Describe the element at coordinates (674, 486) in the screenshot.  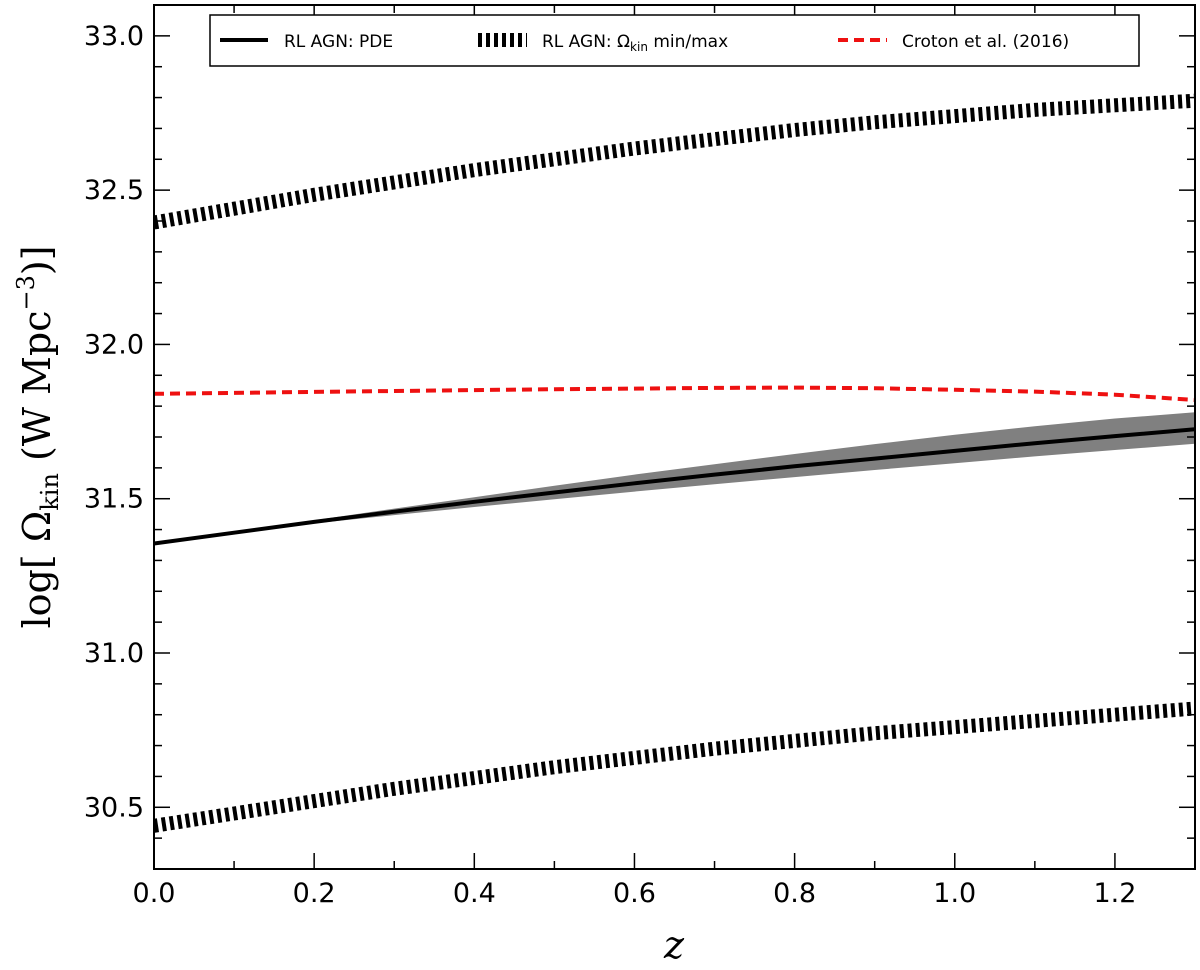
I see `series-0-line` at that location.